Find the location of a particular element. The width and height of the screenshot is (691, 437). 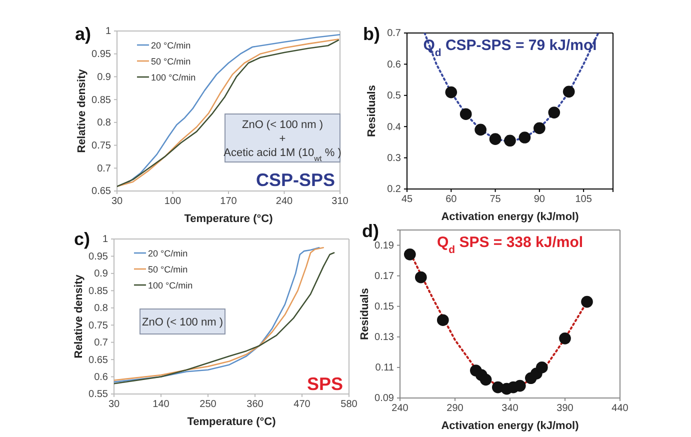

annotation: SPS is located at coordinates (324, 384).